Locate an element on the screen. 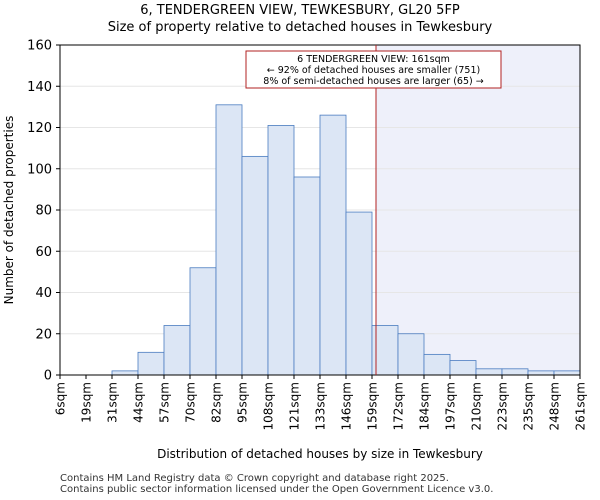 This screenshot has height=500, width=600. x-tick-label: 184sqm is located at coordinates (425, 406).